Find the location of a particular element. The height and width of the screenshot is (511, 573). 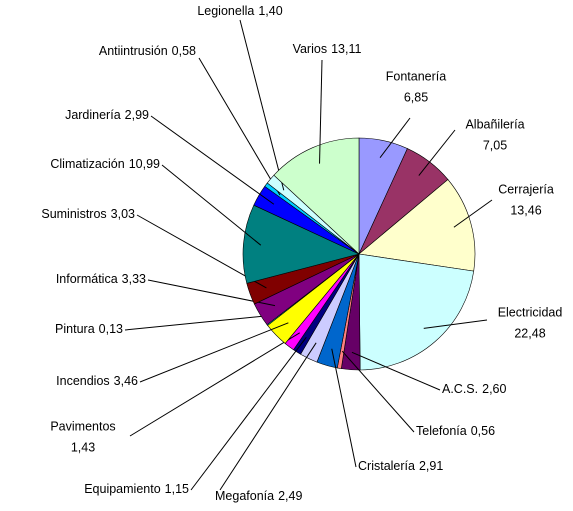

slice-label-group: Pintura 0,13 is located at coordinates (89, 329).